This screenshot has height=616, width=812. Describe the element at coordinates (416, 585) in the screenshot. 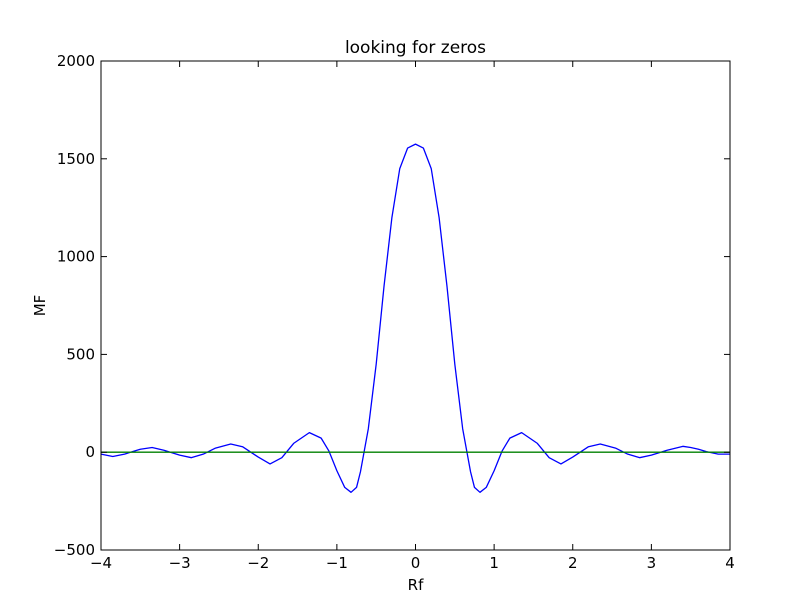

I see `x-axis-label: Rf` at that location.